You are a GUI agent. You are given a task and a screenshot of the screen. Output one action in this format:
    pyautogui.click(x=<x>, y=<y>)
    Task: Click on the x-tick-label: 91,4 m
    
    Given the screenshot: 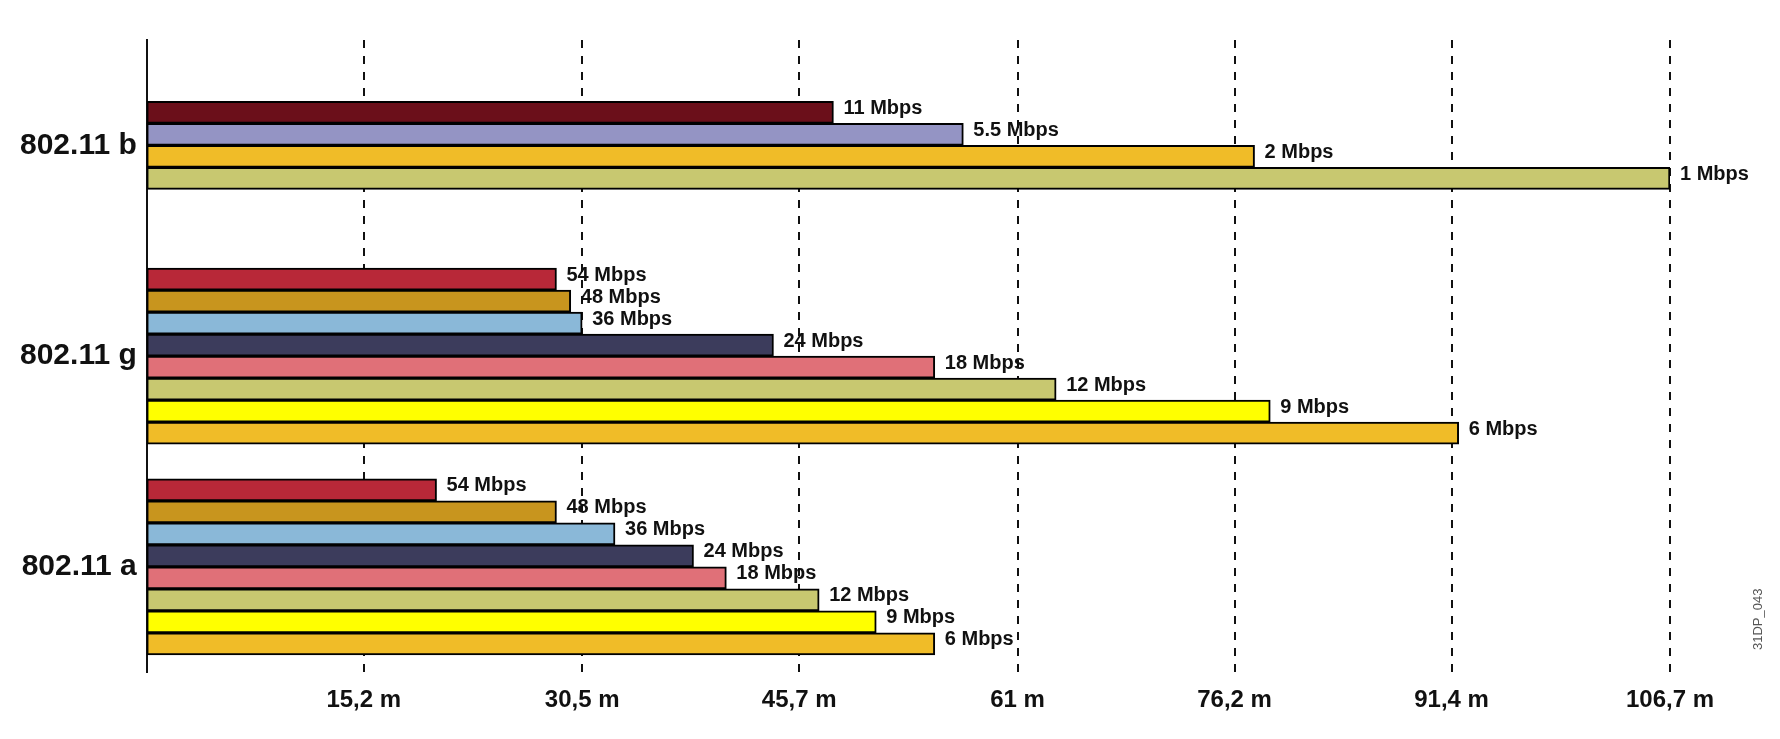 What is the action you would take?
    pyautogui.click(x=1451, y=699)
    